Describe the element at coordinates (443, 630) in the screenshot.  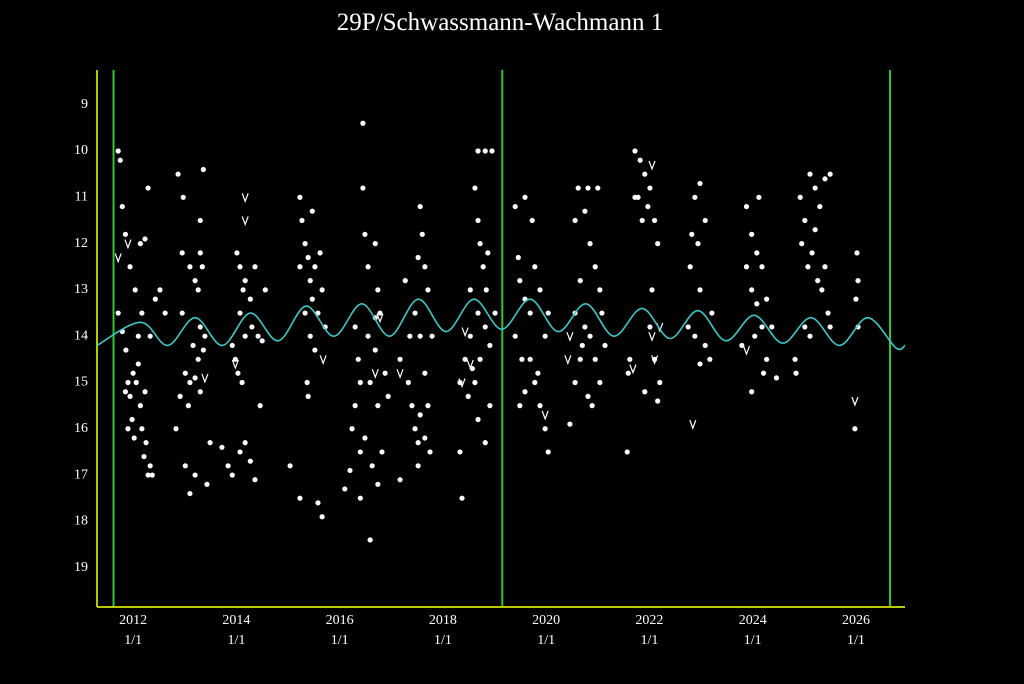
I see `x-tick-label: 2018 1/1` at that location.